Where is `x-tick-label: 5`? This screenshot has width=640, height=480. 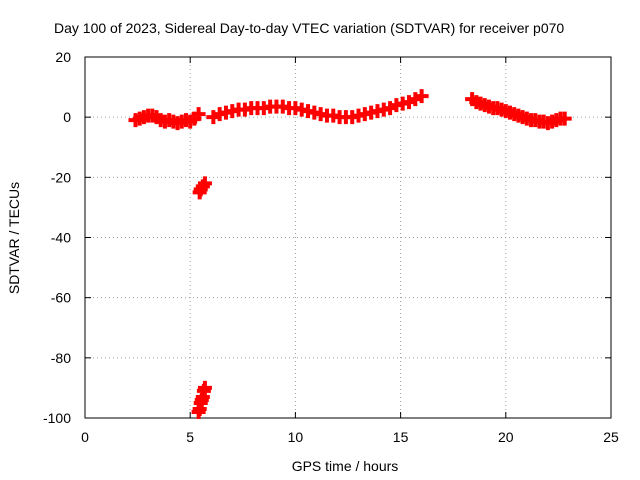 x-tick-label: 5 is located at coordinates (190, 437).